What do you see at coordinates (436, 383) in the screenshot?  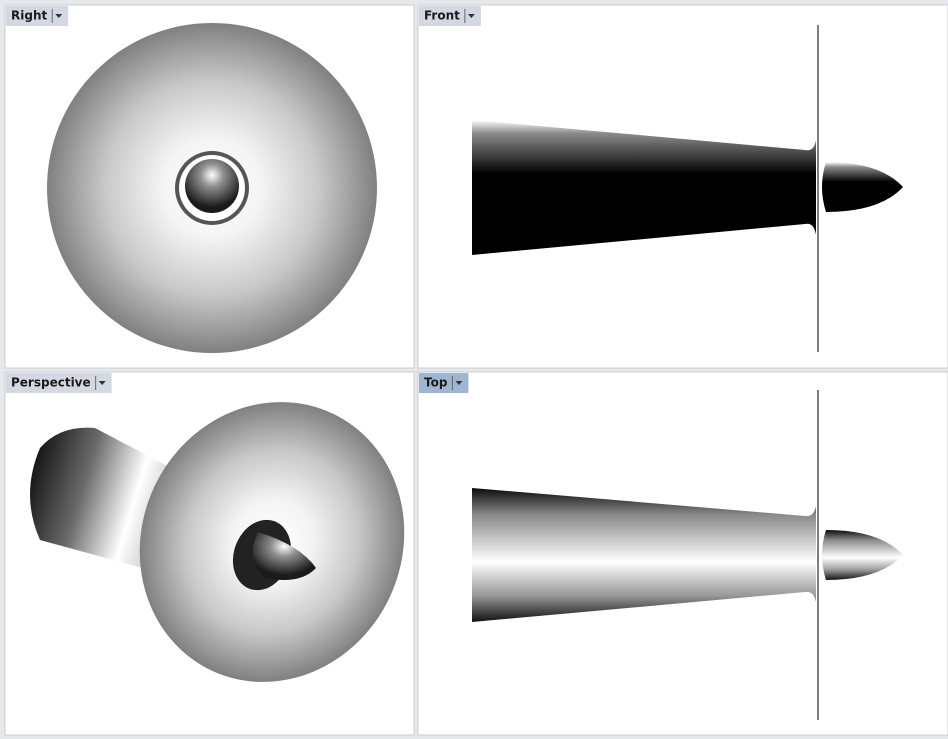 I see `tab-label: Top` at bounding box center [436, 383].